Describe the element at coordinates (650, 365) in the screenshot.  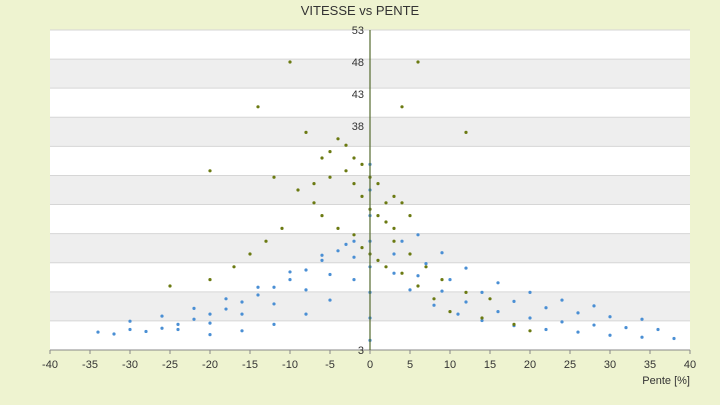
I see `x-tick-label: 35` at that location.